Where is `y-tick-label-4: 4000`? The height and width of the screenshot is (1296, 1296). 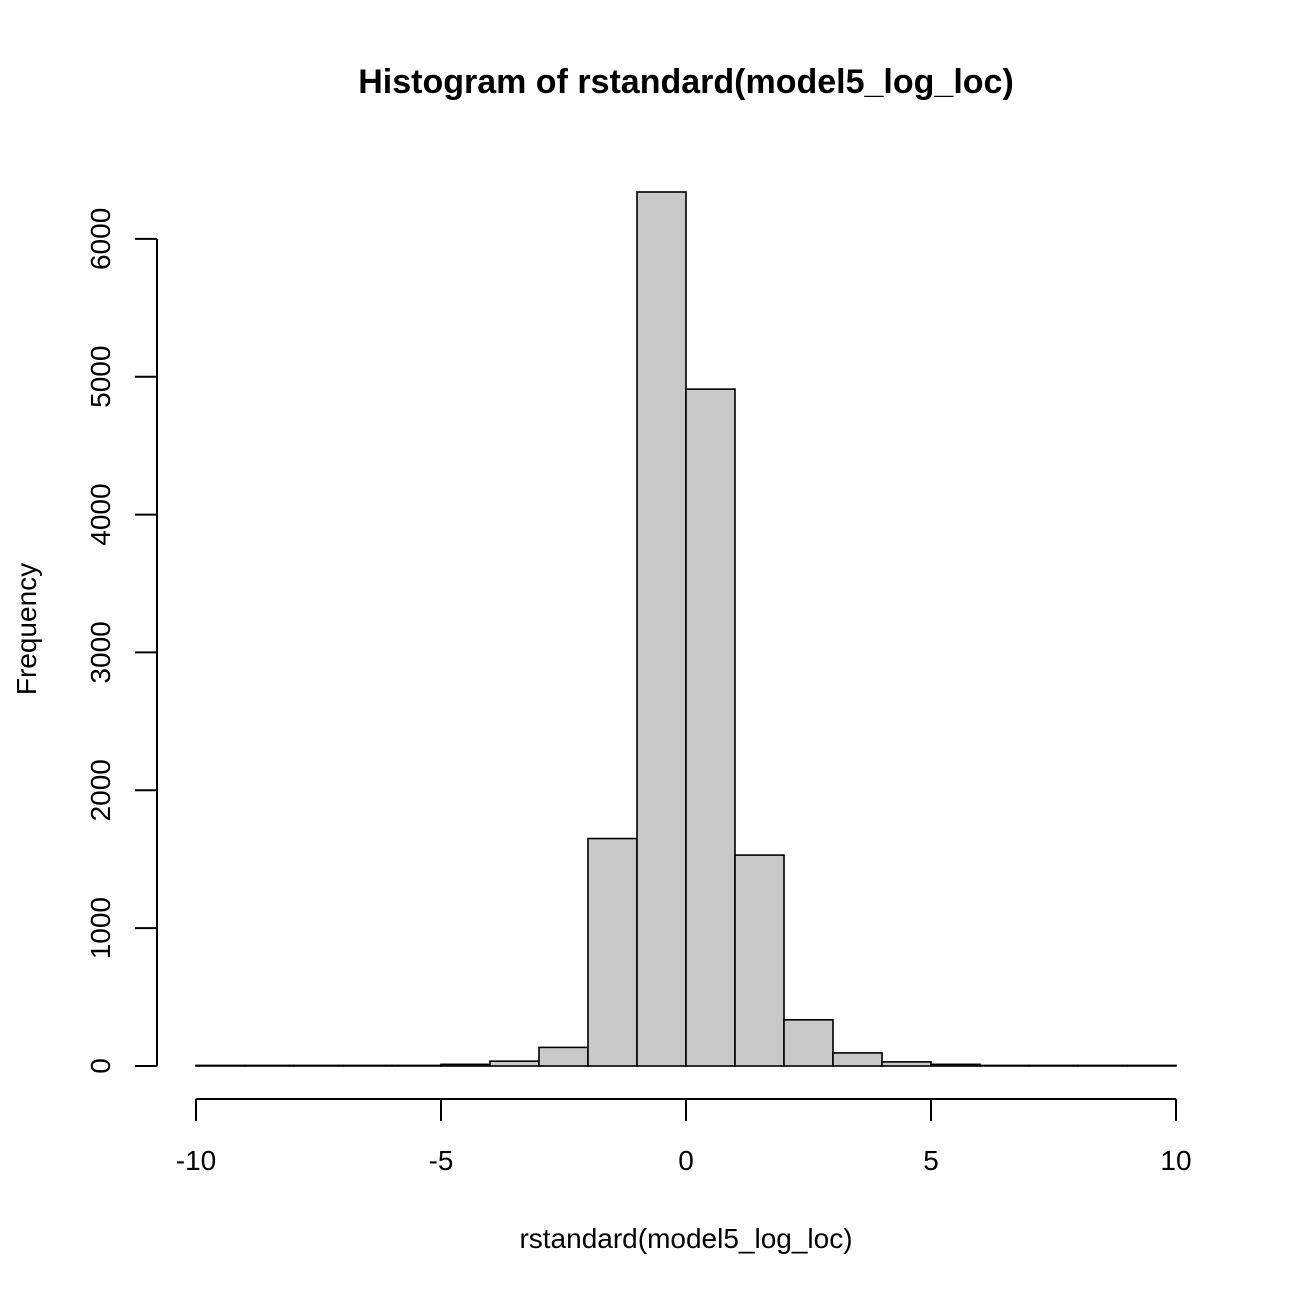
y-tick-label-4: 4000 is located at coordinates (100, 514).